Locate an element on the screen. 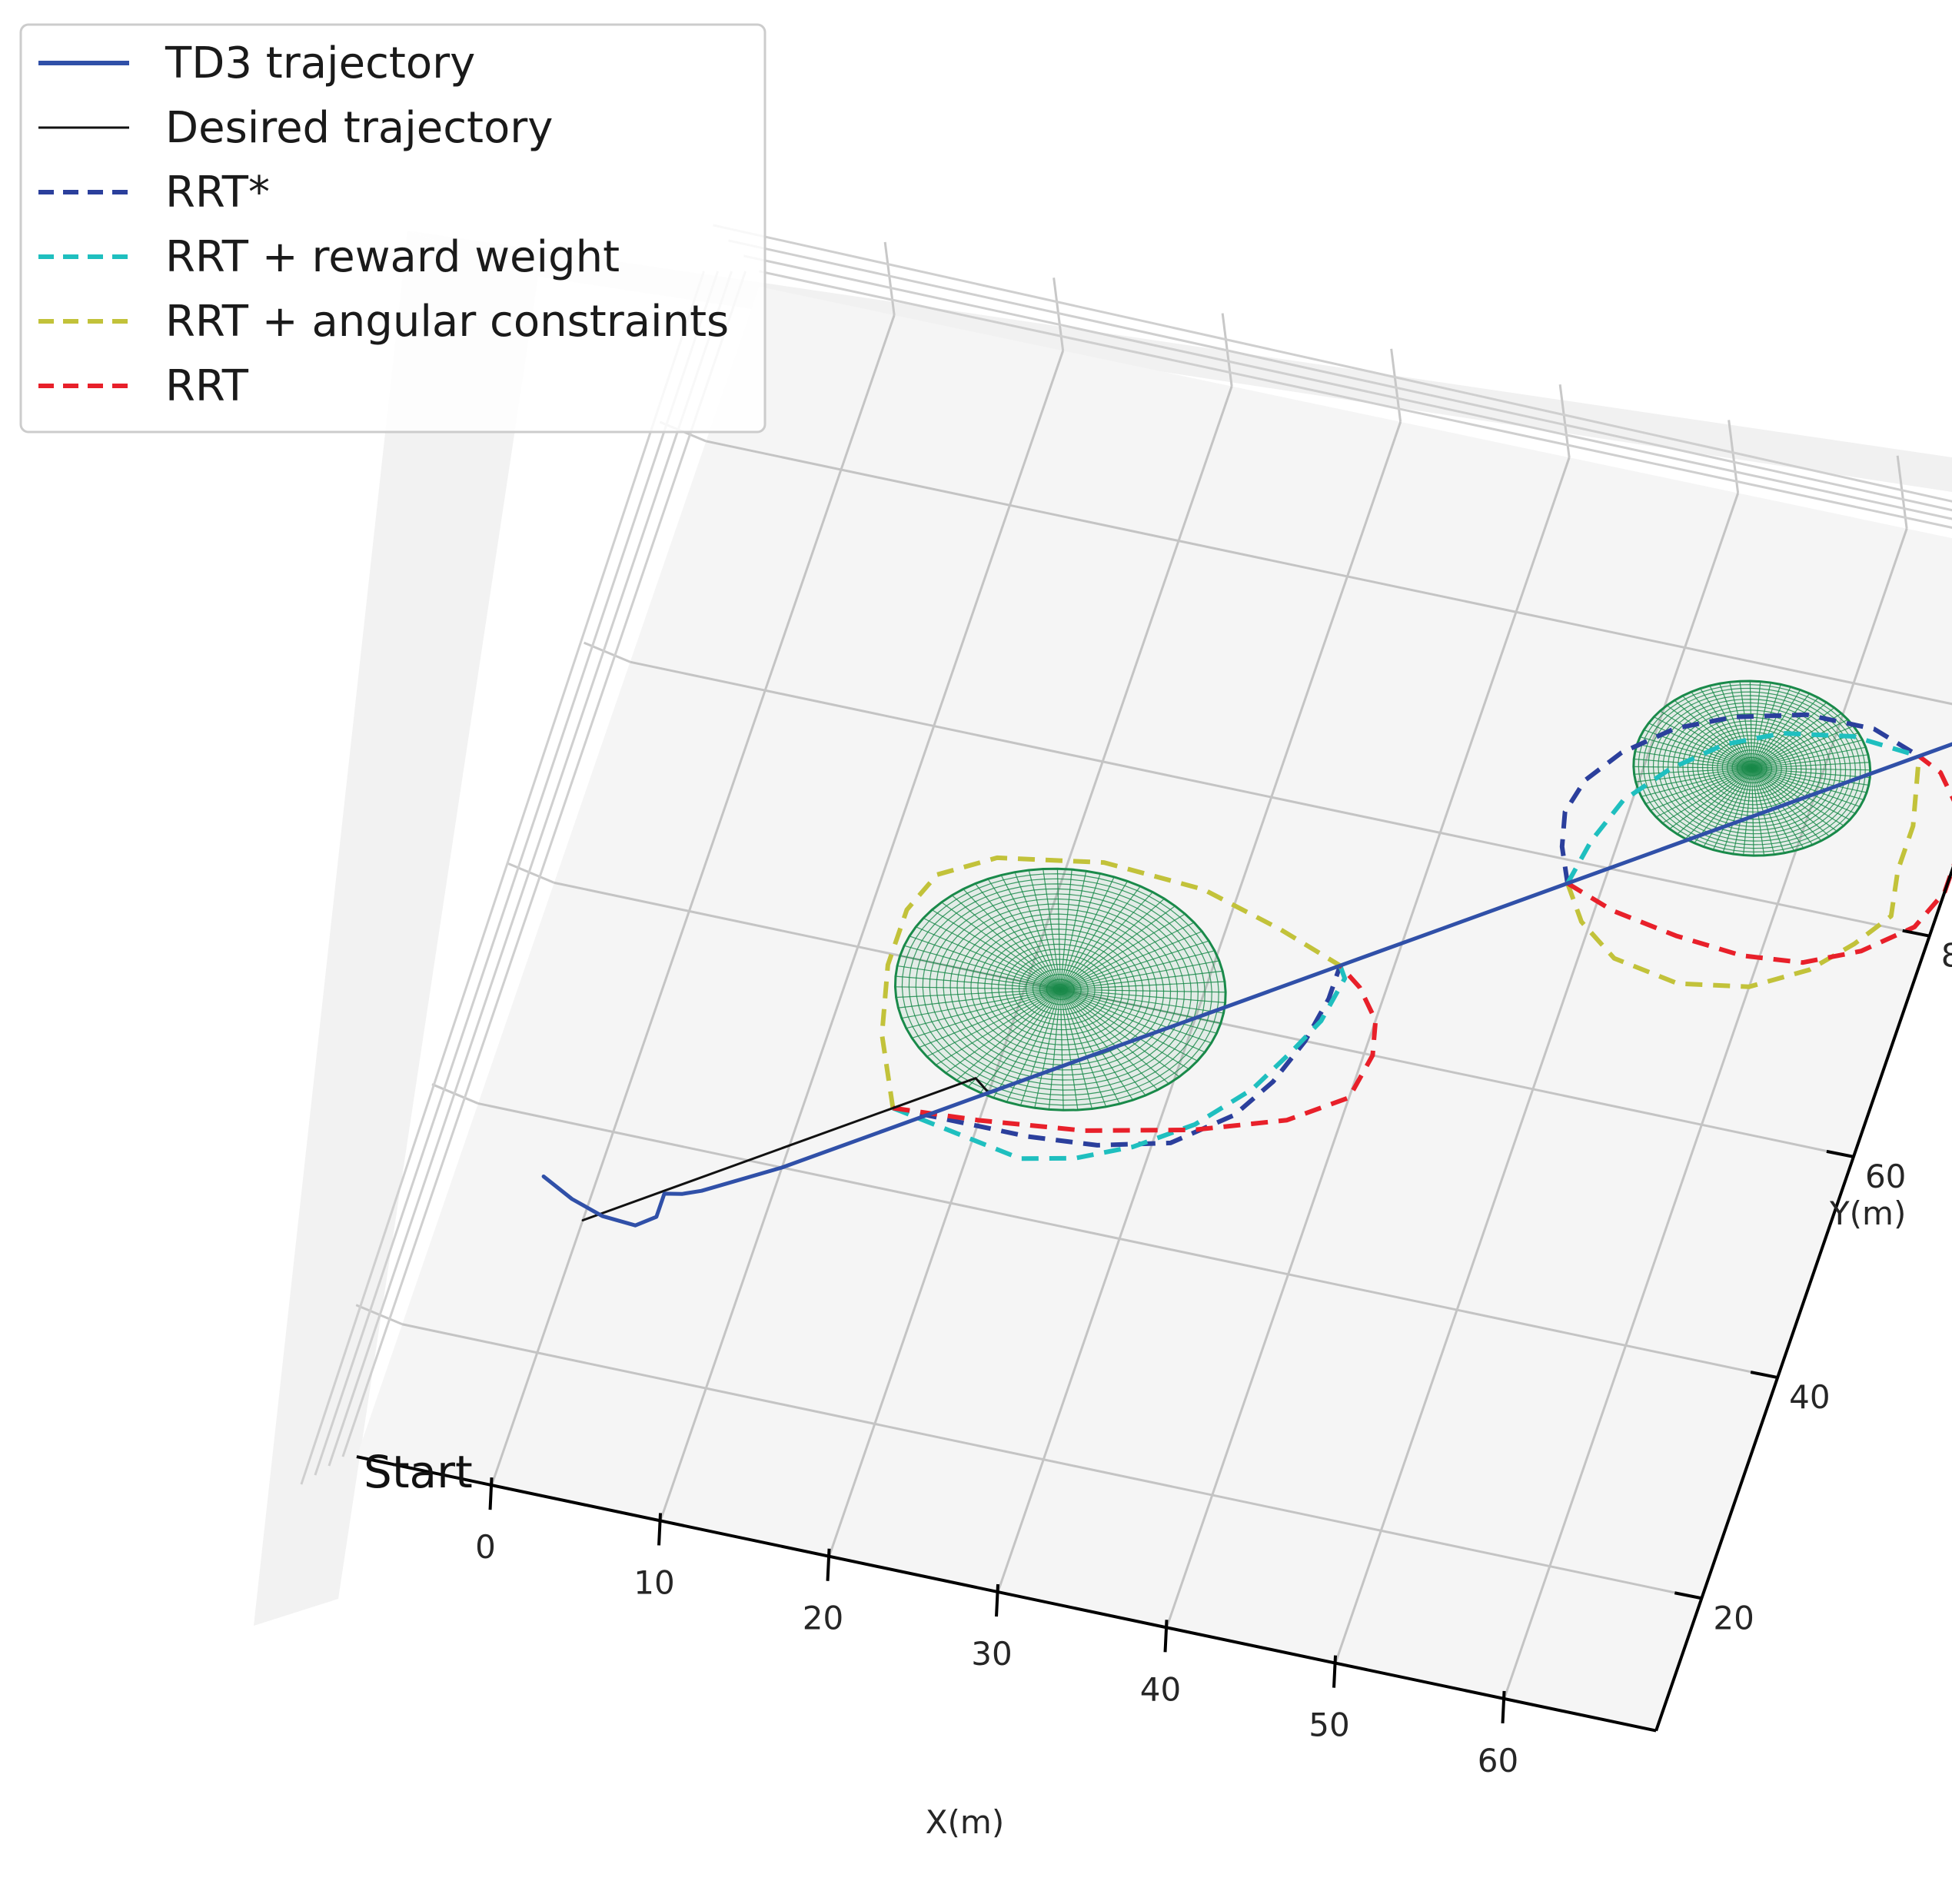 This screenshot has width=1952, height=1904. x-axis-title: X(m) is located at coordinates (965, 1822).